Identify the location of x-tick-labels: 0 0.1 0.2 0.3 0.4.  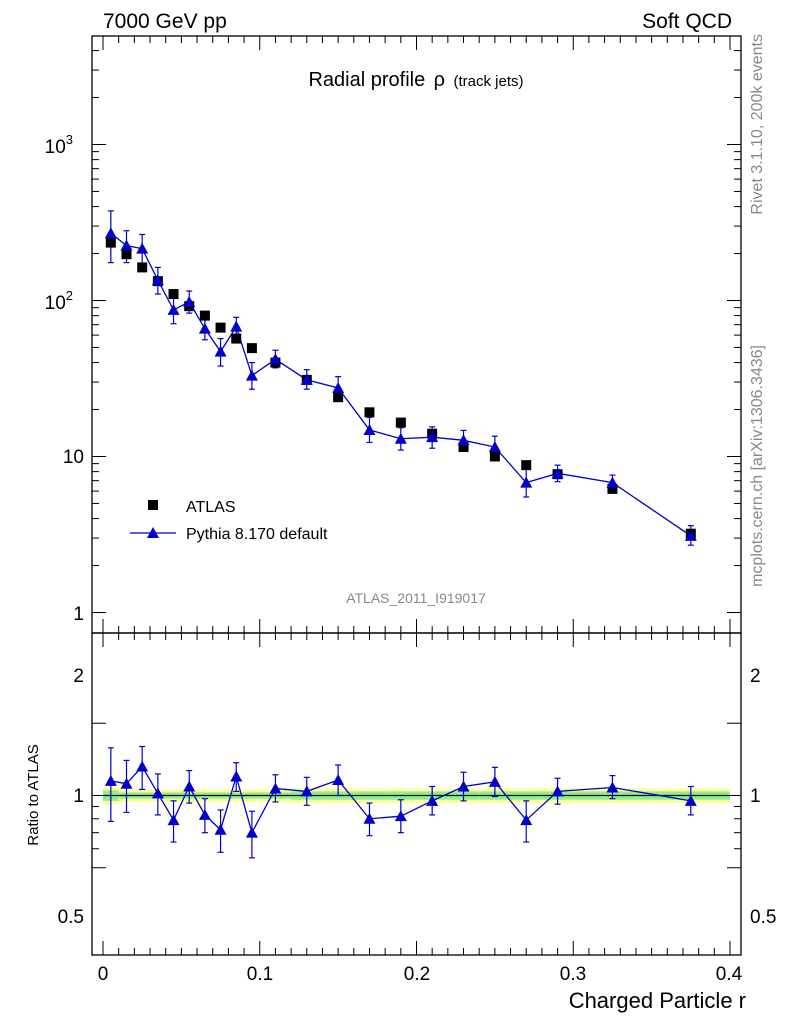
(420, 974).